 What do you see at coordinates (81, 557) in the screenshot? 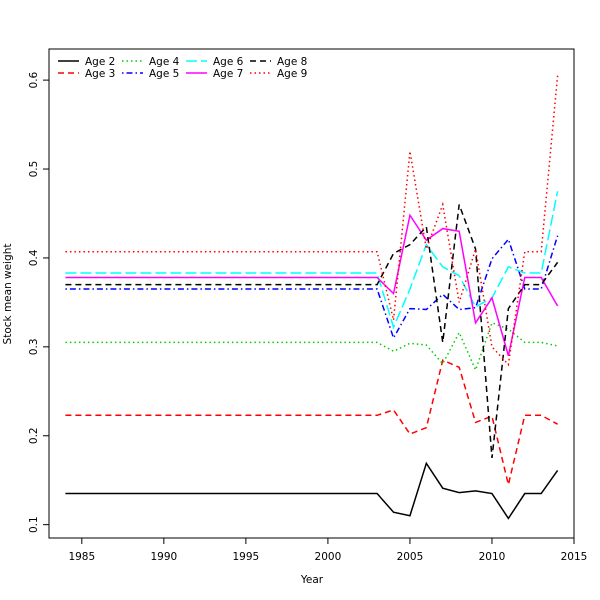
I see `x-tick-label-0: 1985` at bounding box center [81, 557].